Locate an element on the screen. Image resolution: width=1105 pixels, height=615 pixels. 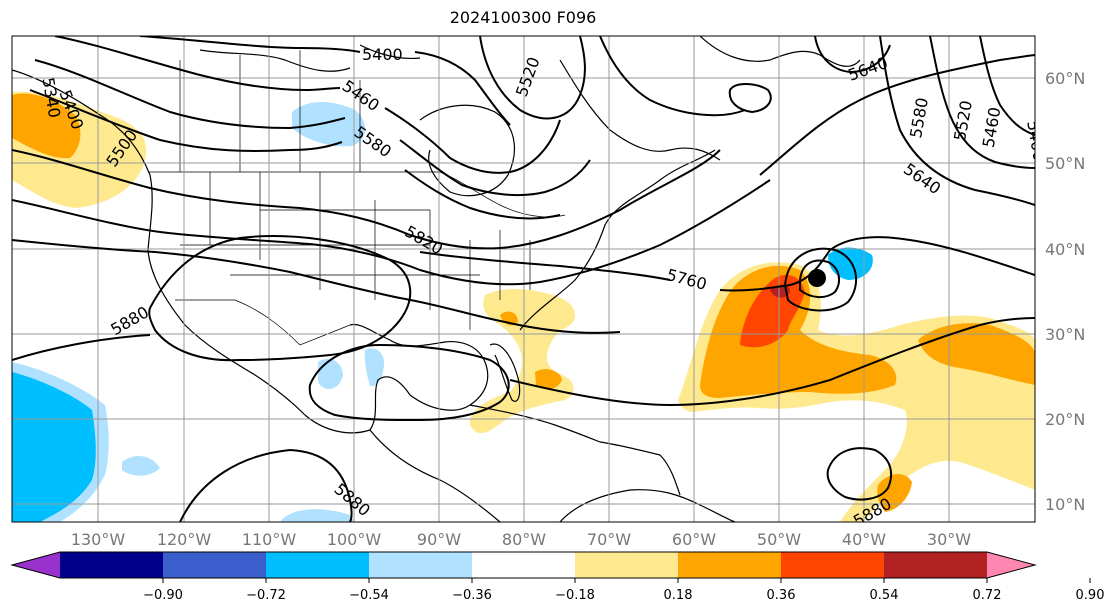
lat-label-40n: 40°N is located at coordinates (1065, 249).